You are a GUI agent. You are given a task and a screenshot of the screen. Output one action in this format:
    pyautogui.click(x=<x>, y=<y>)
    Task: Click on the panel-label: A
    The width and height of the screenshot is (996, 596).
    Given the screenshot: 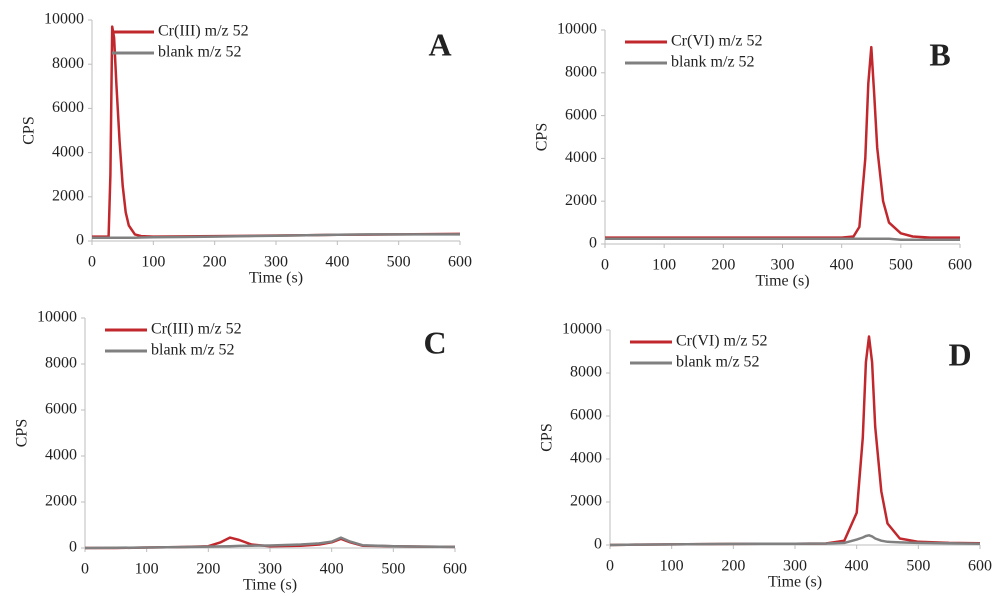 What is the action you would take?
    pyautogui.click(x=439, y=44)
    